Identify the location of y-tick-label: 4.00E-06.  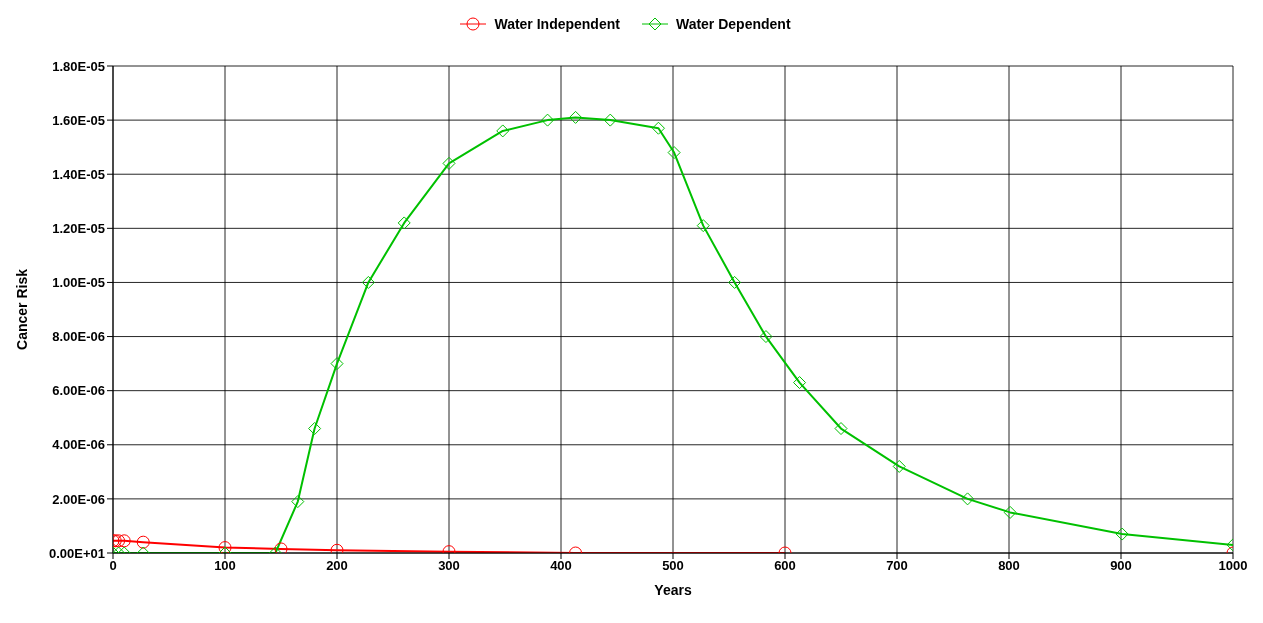
(78, 445).